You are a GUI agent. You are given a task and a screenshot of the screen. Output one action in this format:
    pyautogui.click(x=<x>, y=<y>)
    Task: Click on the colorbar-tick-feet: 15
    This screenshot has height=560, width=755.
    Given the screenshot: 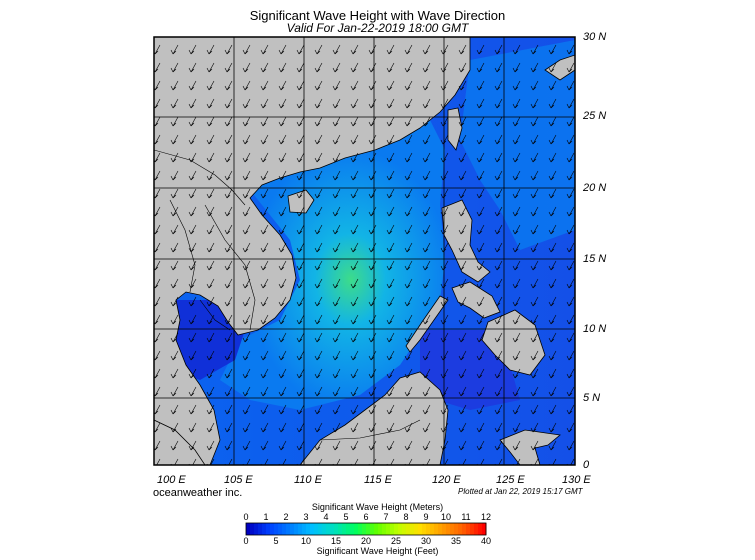 What is the action you would take?
    pyautogui.click(x=335, y=541)
    